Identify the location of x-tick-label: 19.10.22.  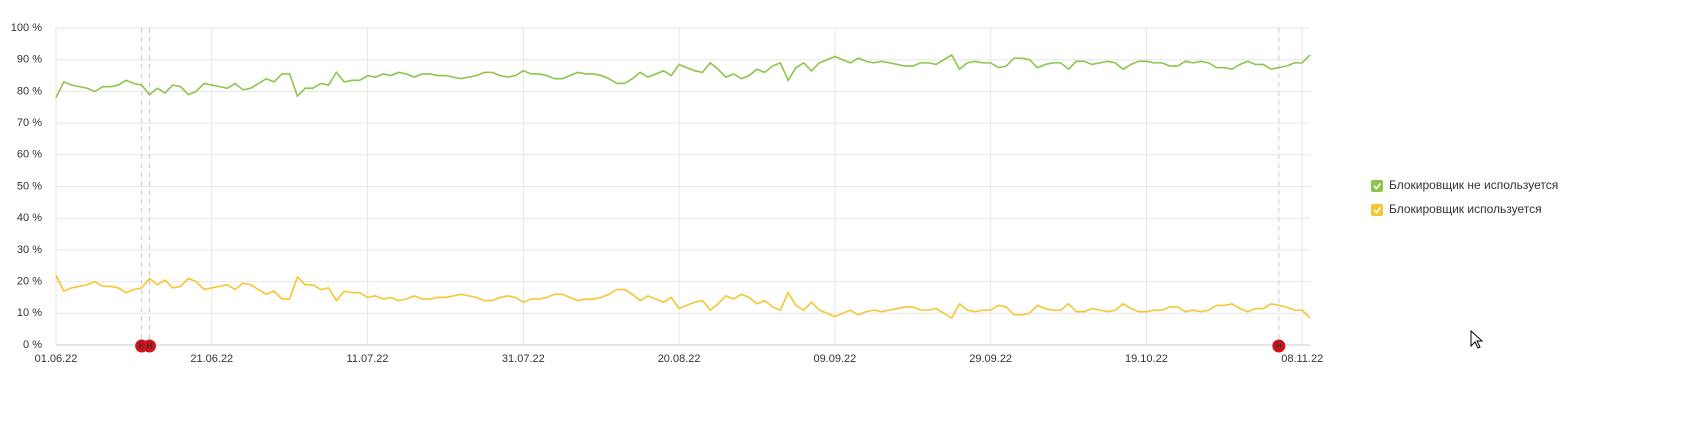
(1146, 359).